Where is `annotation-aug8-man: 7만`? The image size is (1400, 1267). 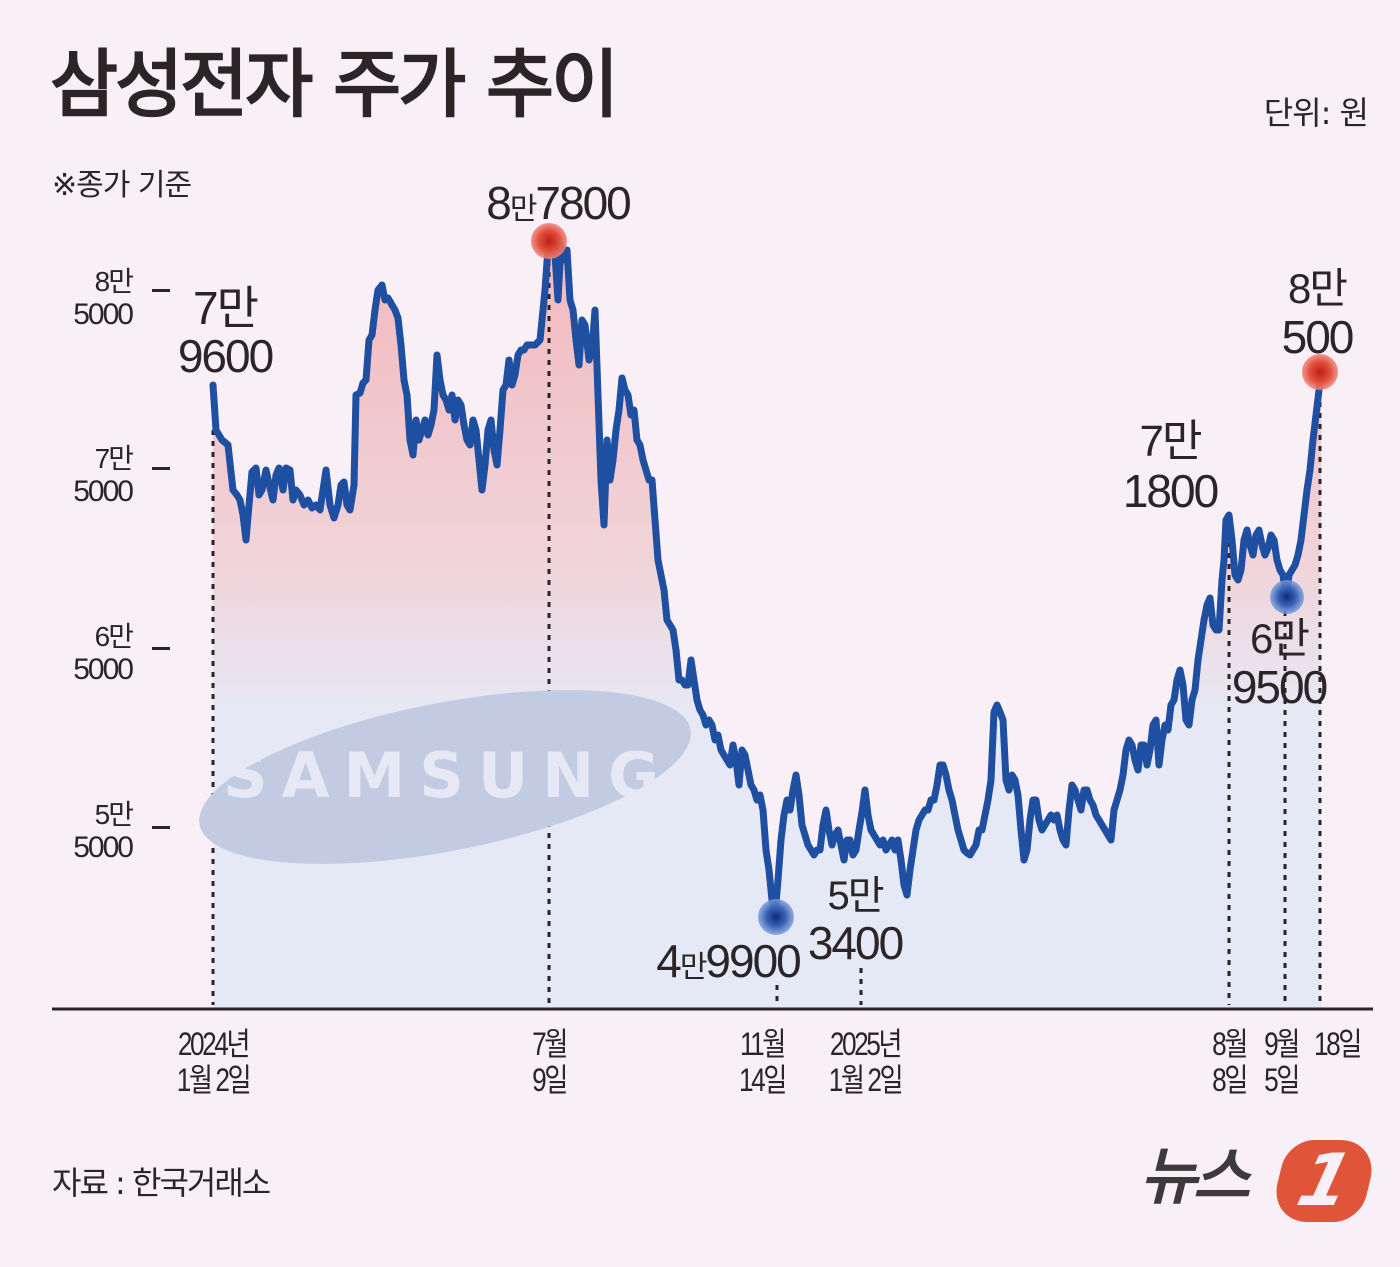 annotation-aug8-man: 7만 is located at coordinates (1171, 441).